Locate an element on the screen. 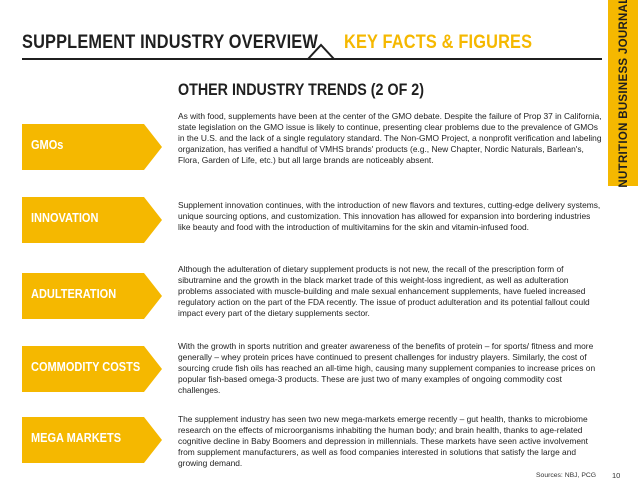 This screenshot has height=493, width=638. sources-note: Sources: NBJ, PCG is located at coordinates (566, 475).